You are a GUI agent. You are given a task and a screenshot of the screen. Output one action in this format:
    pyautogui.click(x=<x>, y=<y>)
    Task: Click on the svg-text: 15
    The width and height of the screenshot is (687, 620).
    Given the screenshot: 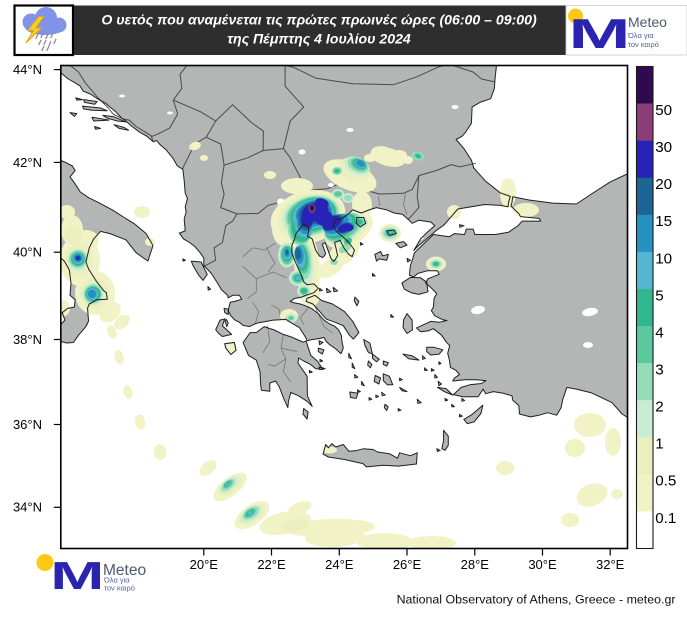 What is the action you would take?
    pyautogui.click(x=663, y=221)
    